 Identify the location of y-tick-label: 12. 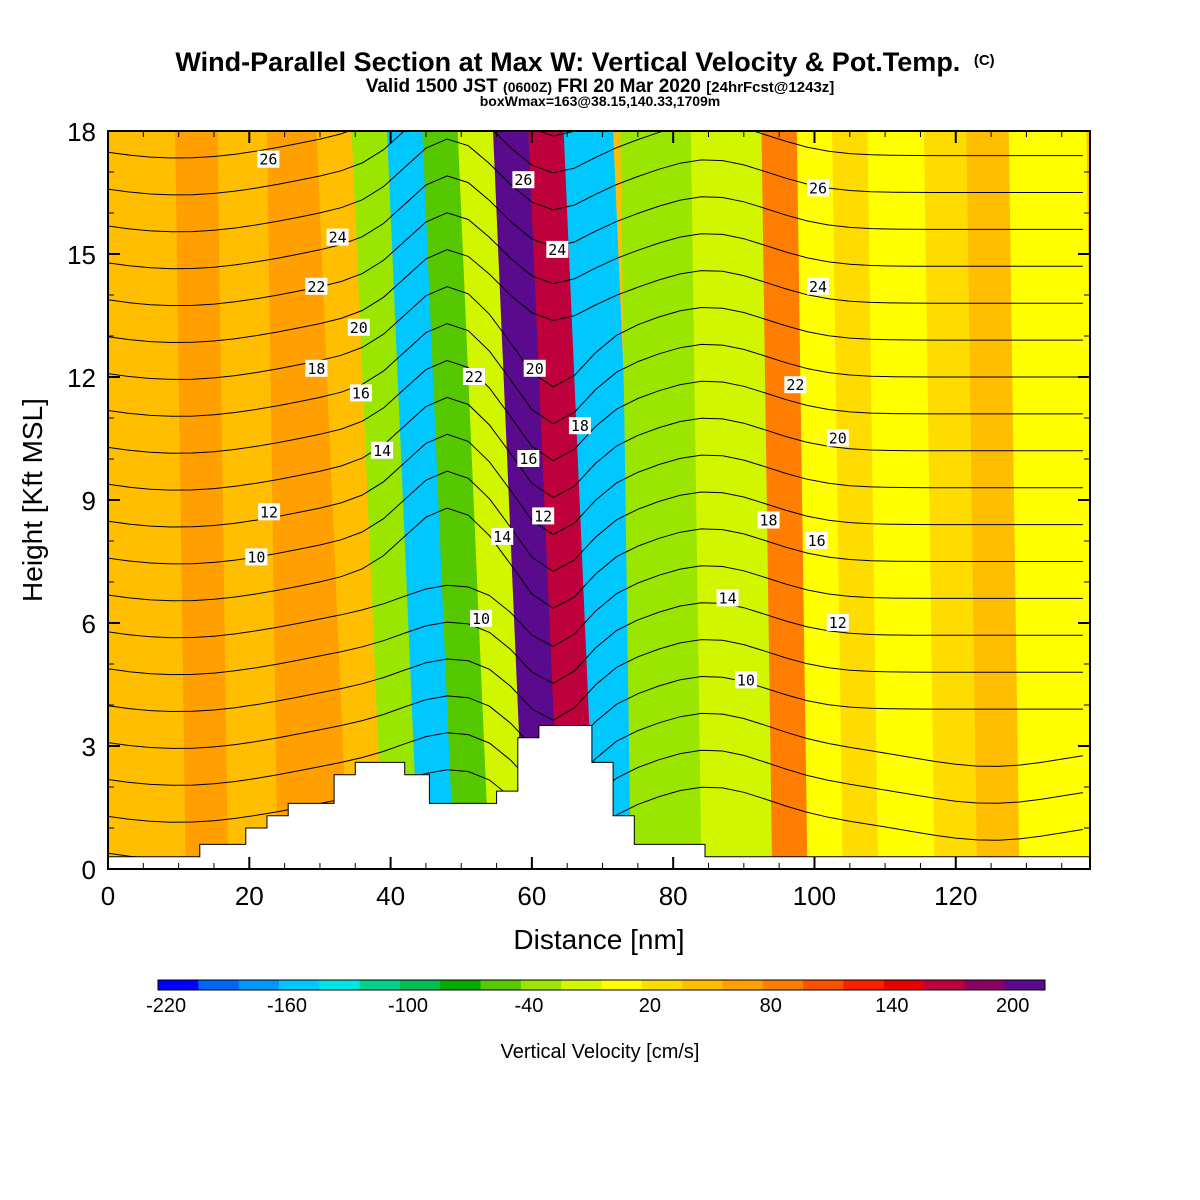
(81, 378).